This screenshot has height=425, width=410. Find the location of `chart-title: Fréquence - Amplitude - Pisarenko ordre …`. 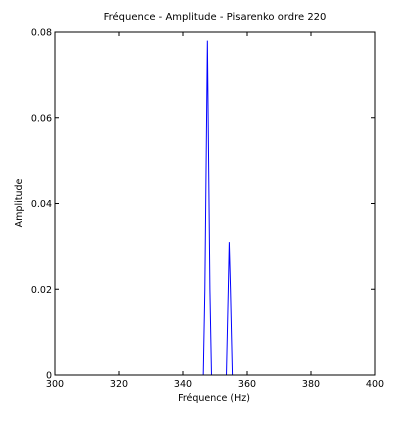

chart-title: Fréquence - Amplitude - Pisarenko ordre … is located at coordinates (215, 17).